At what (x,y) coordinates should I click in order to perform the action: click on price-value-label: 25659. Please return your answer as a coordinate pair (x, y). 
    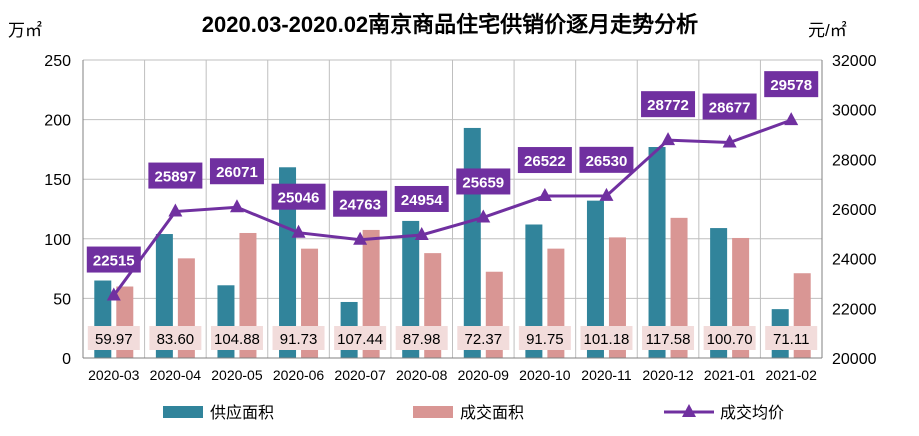
    Looking at the image, I should click on (483, 182).